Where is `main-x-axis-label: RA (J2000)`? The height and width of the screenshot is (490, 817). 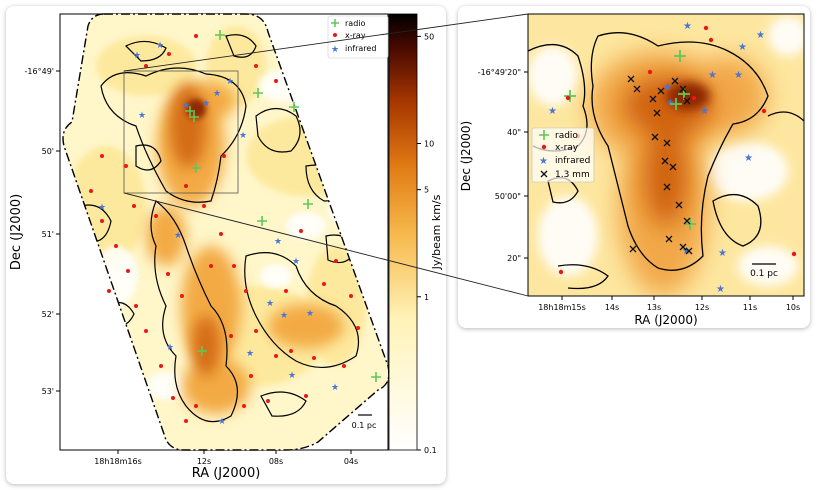
main-x-axis-label: RA (J2000) is located at coordinates (226, 473).